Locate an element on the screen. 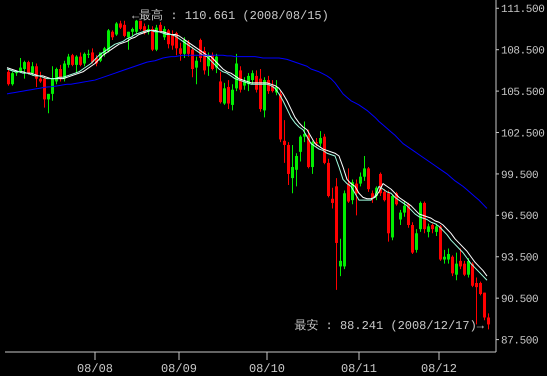  y-tick-label: 96.500 is located at coordinates (519, 217).